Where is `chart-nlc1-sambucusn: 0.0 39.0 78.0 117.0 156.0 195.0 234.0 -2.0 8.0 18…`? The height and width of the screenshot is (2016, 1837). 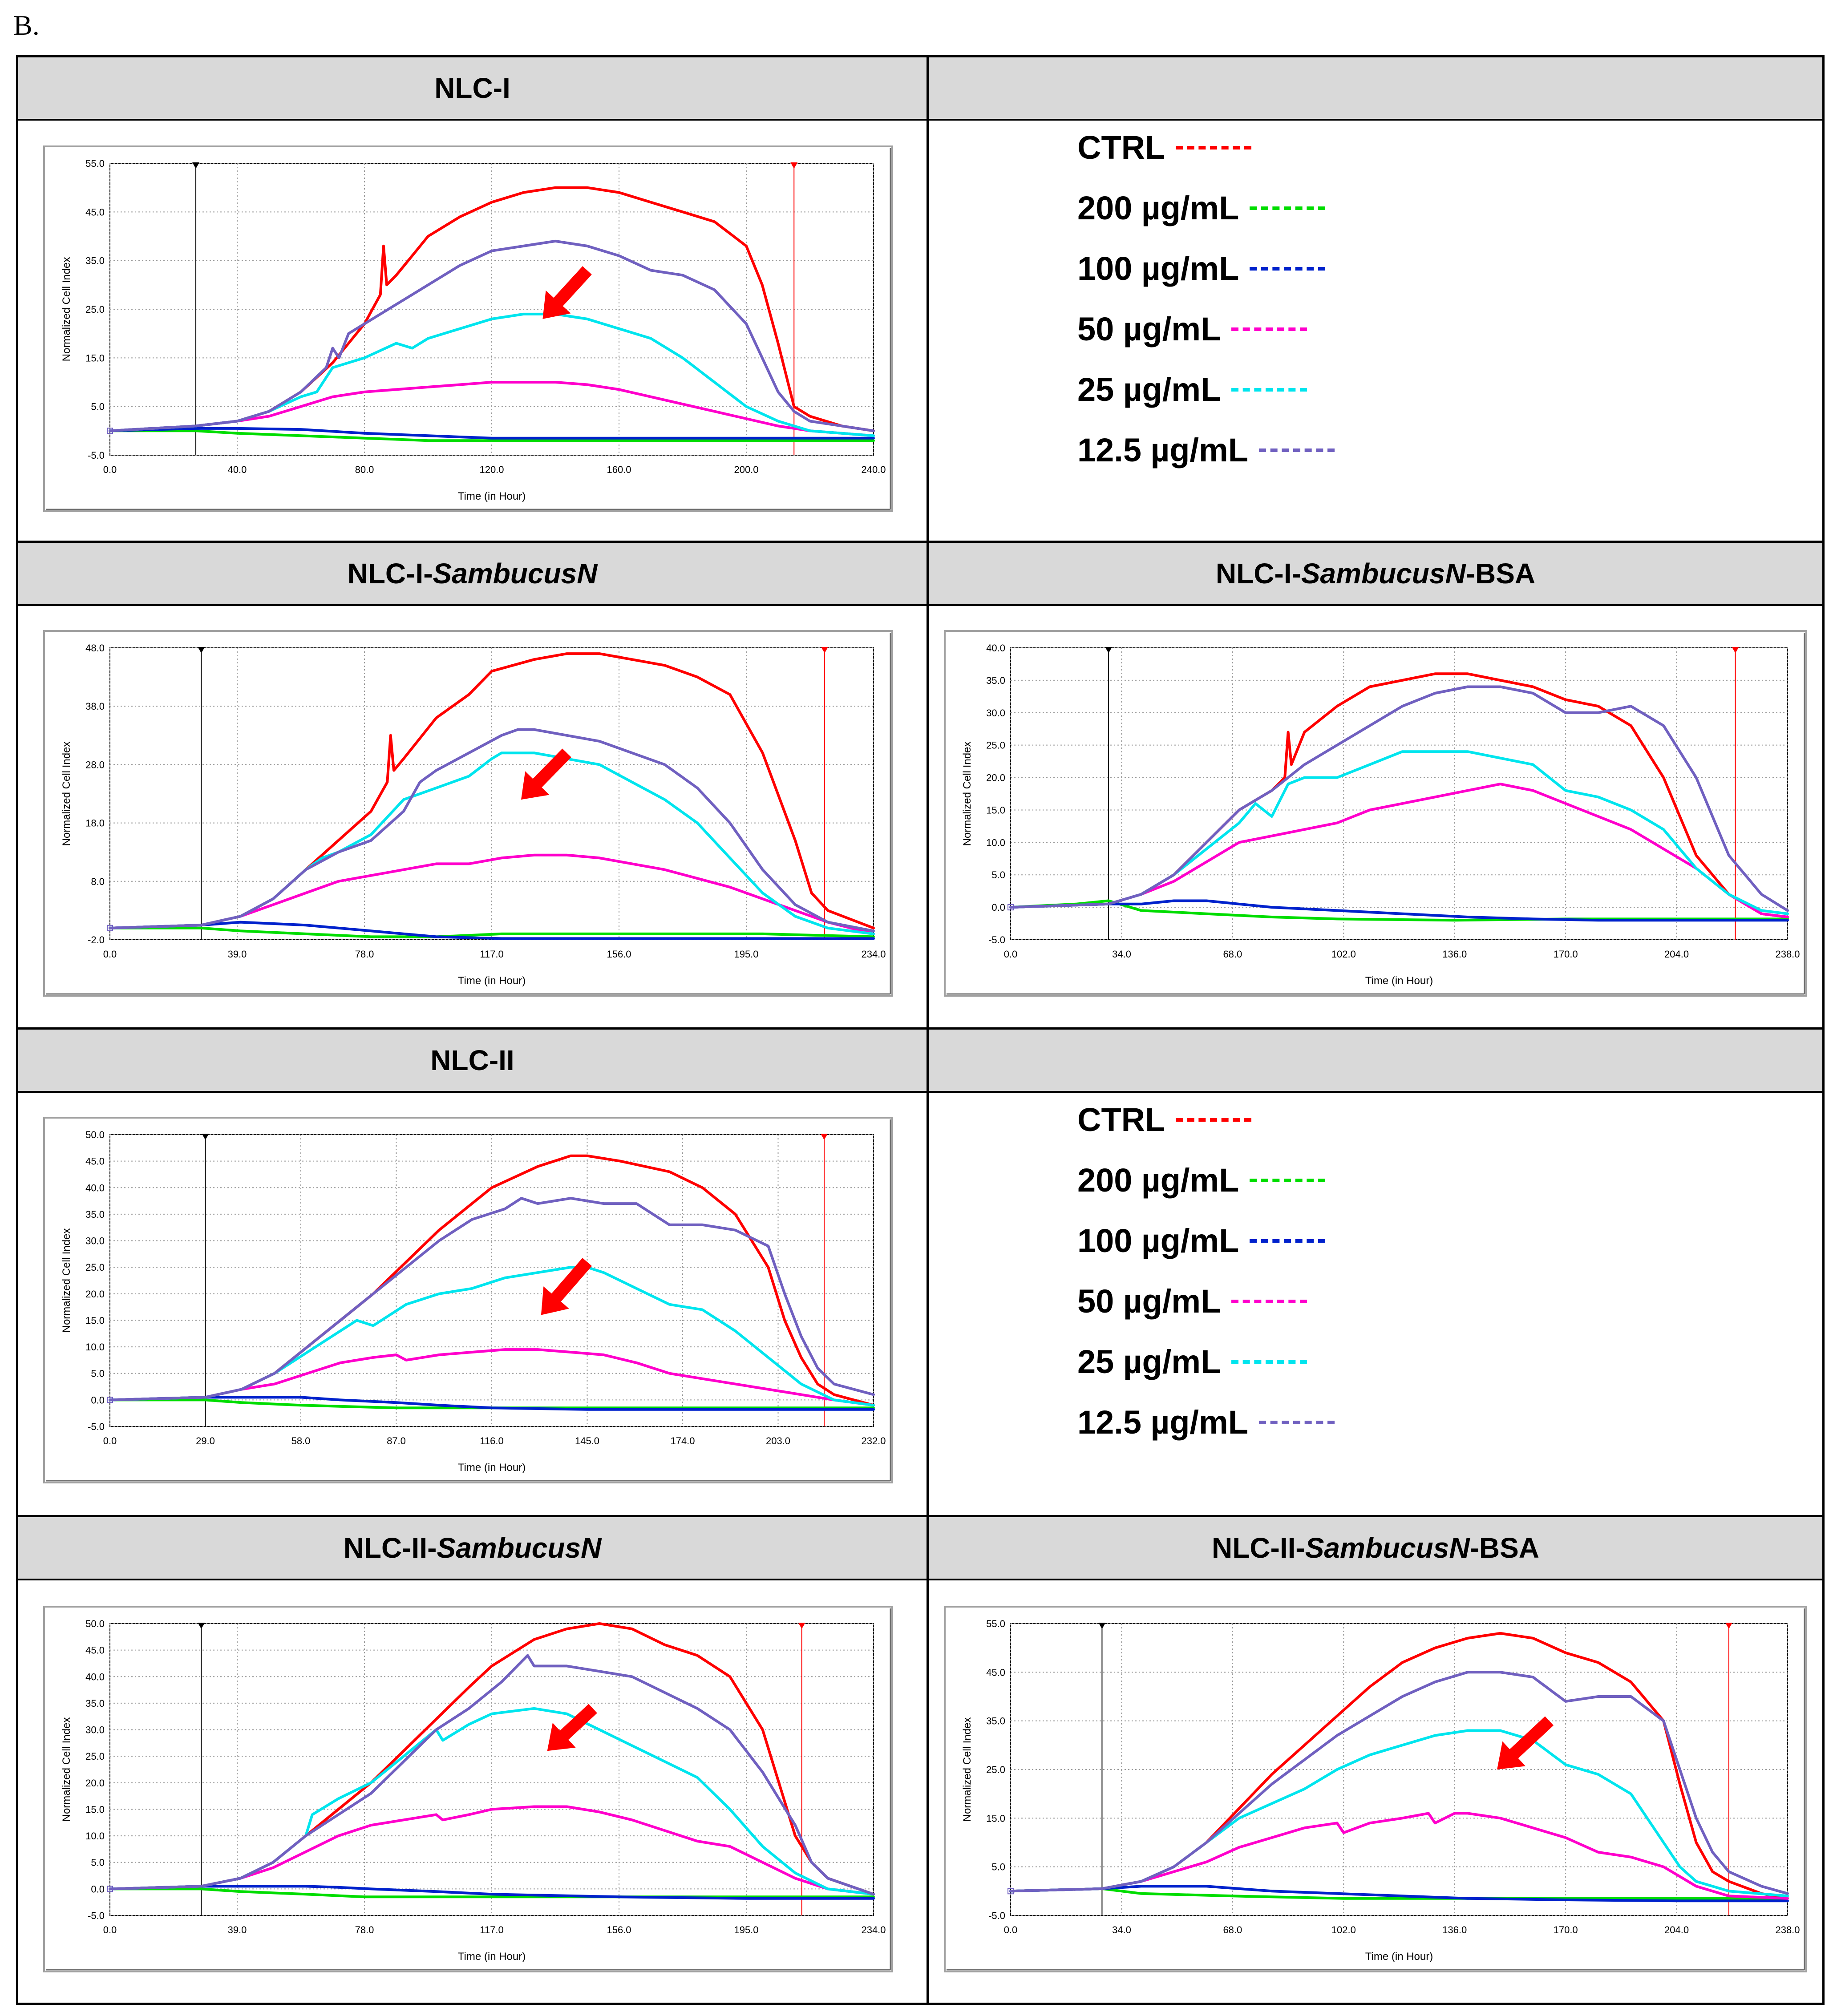 chart-nlc1-sambucusn: 0.0 39.0 78.0 117.0 156.0 195.0 234.0 -2.0 8.0 18… is located at coordinates (468, 813).